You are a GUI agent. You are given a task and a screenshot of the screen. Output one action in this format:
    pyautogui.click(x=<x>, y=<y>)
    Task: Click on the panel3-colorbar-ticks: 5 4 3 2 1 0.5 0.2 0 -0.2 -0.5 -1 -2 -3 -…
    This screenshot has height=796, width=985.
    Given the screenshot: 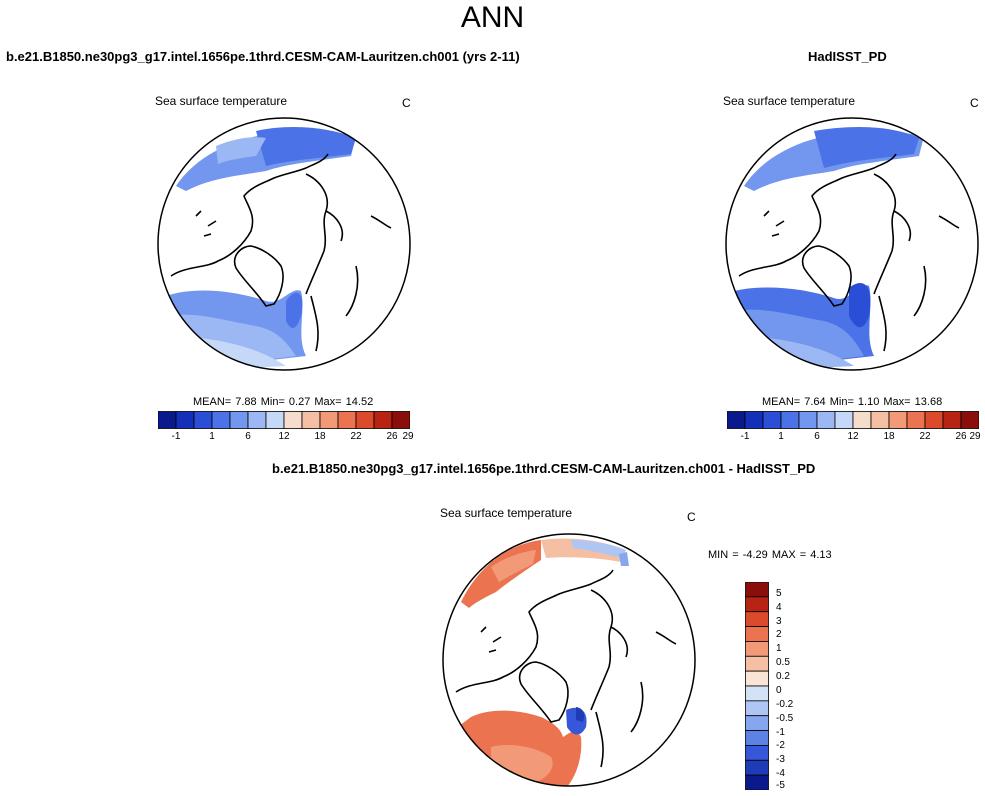 What is the action you would take?
    pyautogui.click(x=796, y=686)
    